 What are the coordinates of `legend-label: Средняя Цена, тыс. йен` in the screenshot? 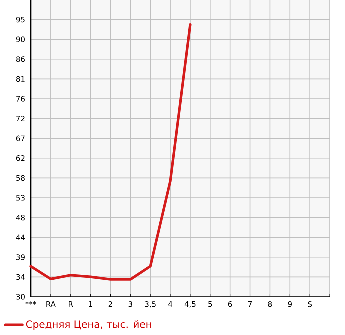 It's located at (89, 325).